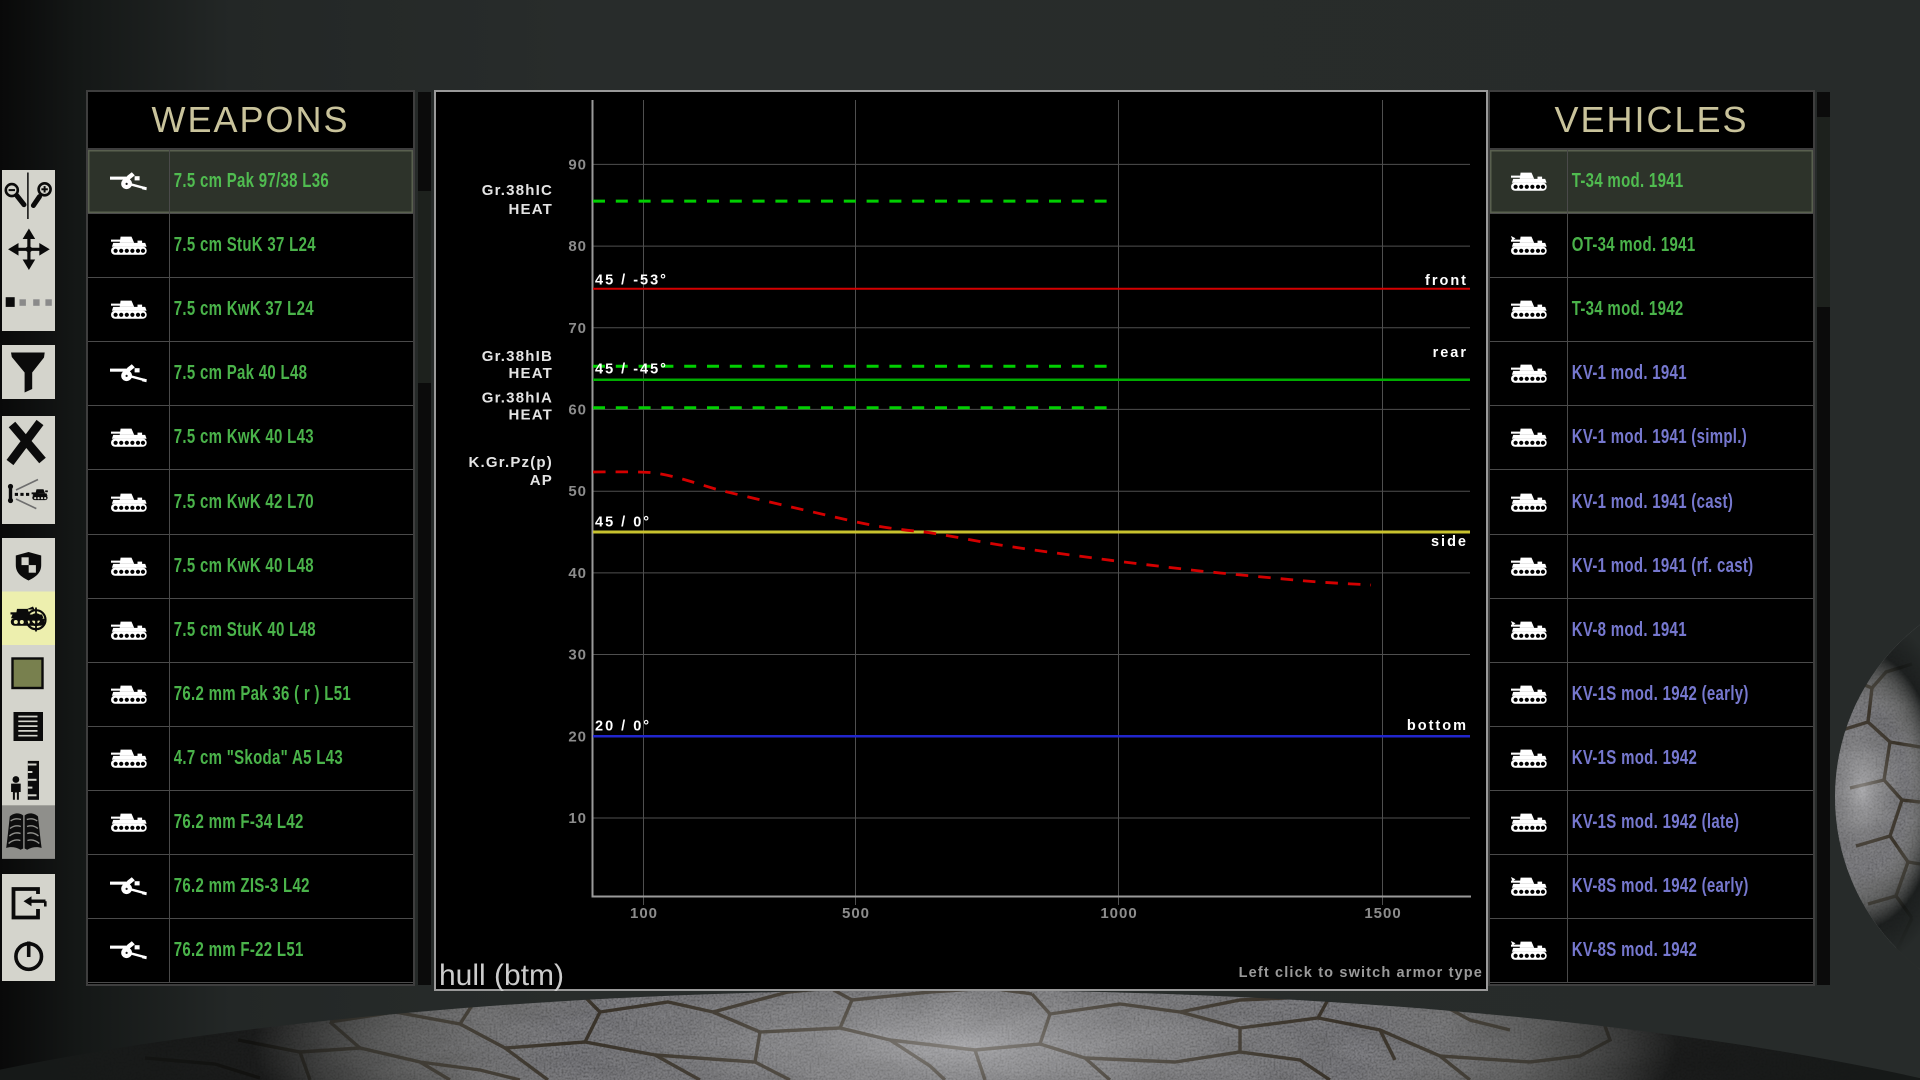  I want to click on svg-text: 90, so click(577, 164).